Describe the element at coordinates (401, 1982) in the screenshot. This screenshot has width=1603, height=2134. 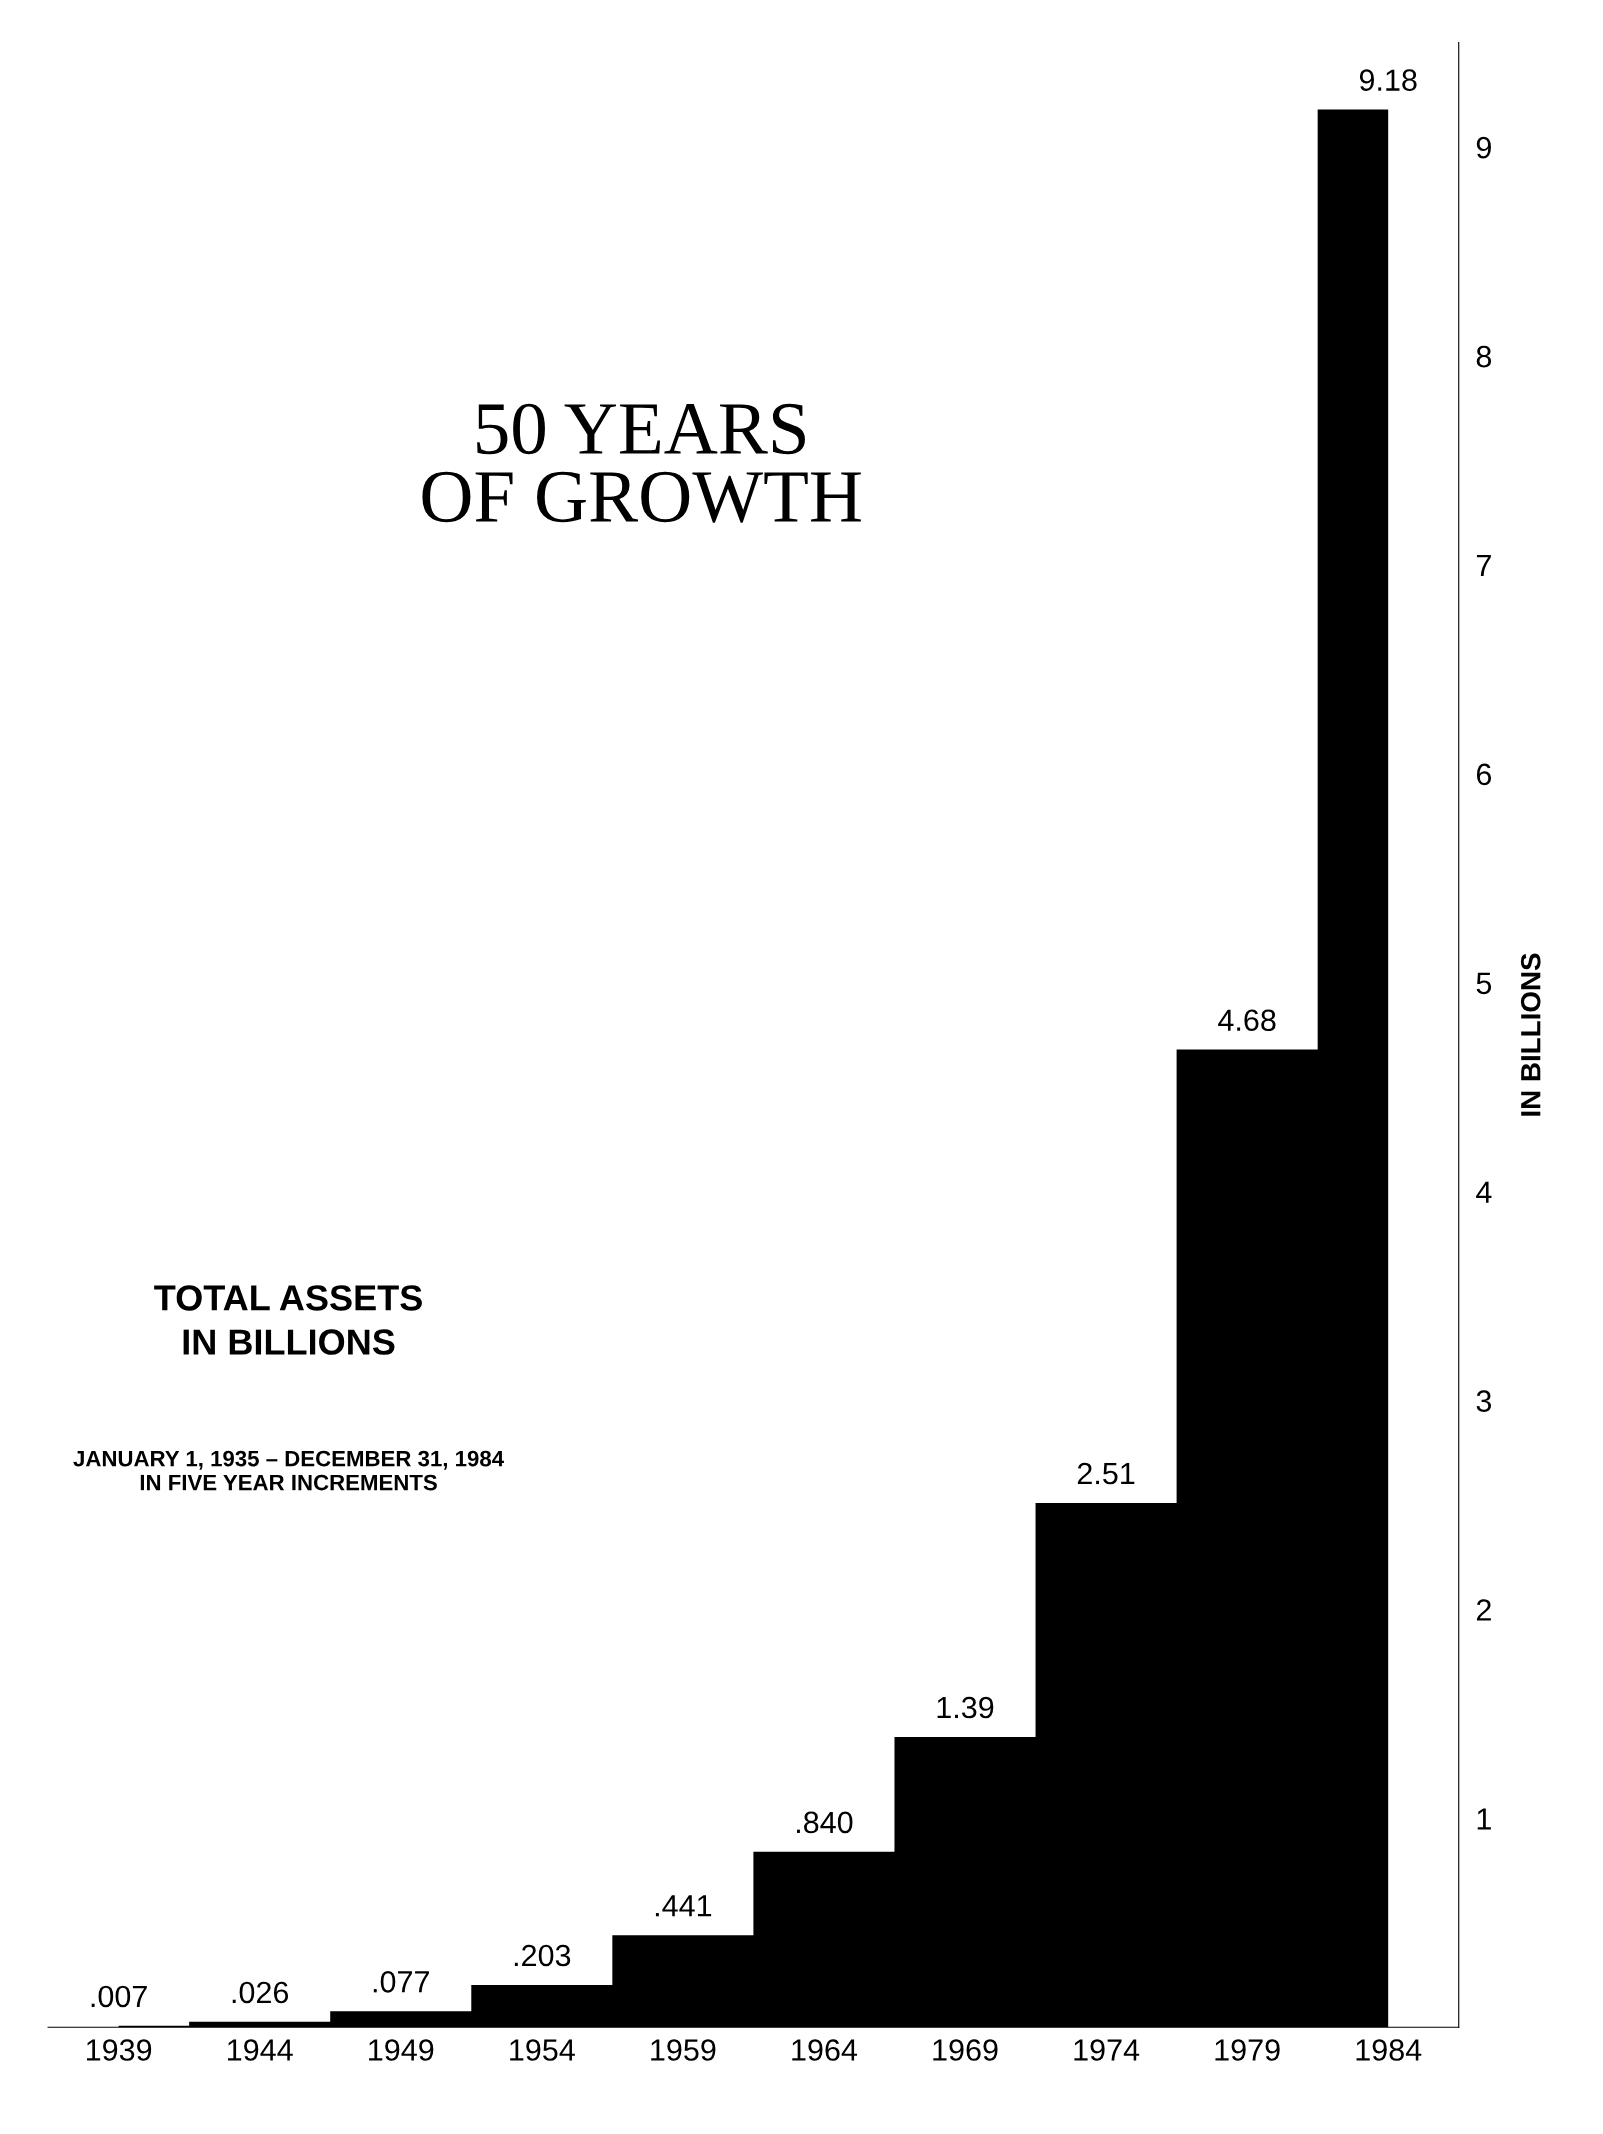
I see `data-label: .077` at that location.